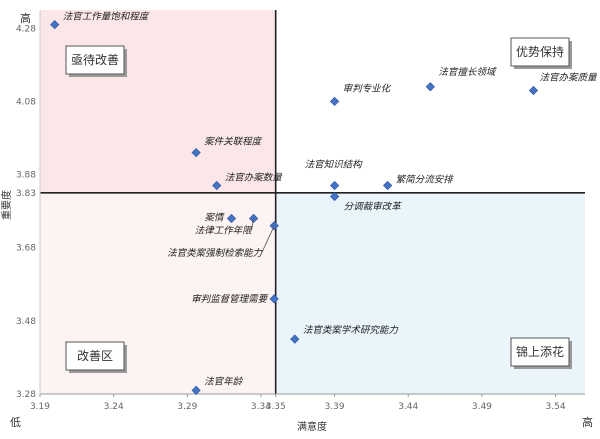 The image size is (600, 439). Describe the element at coordinates (230, 299) in the screenshot. I see `point-label: 审判监督管理需要` at that location.